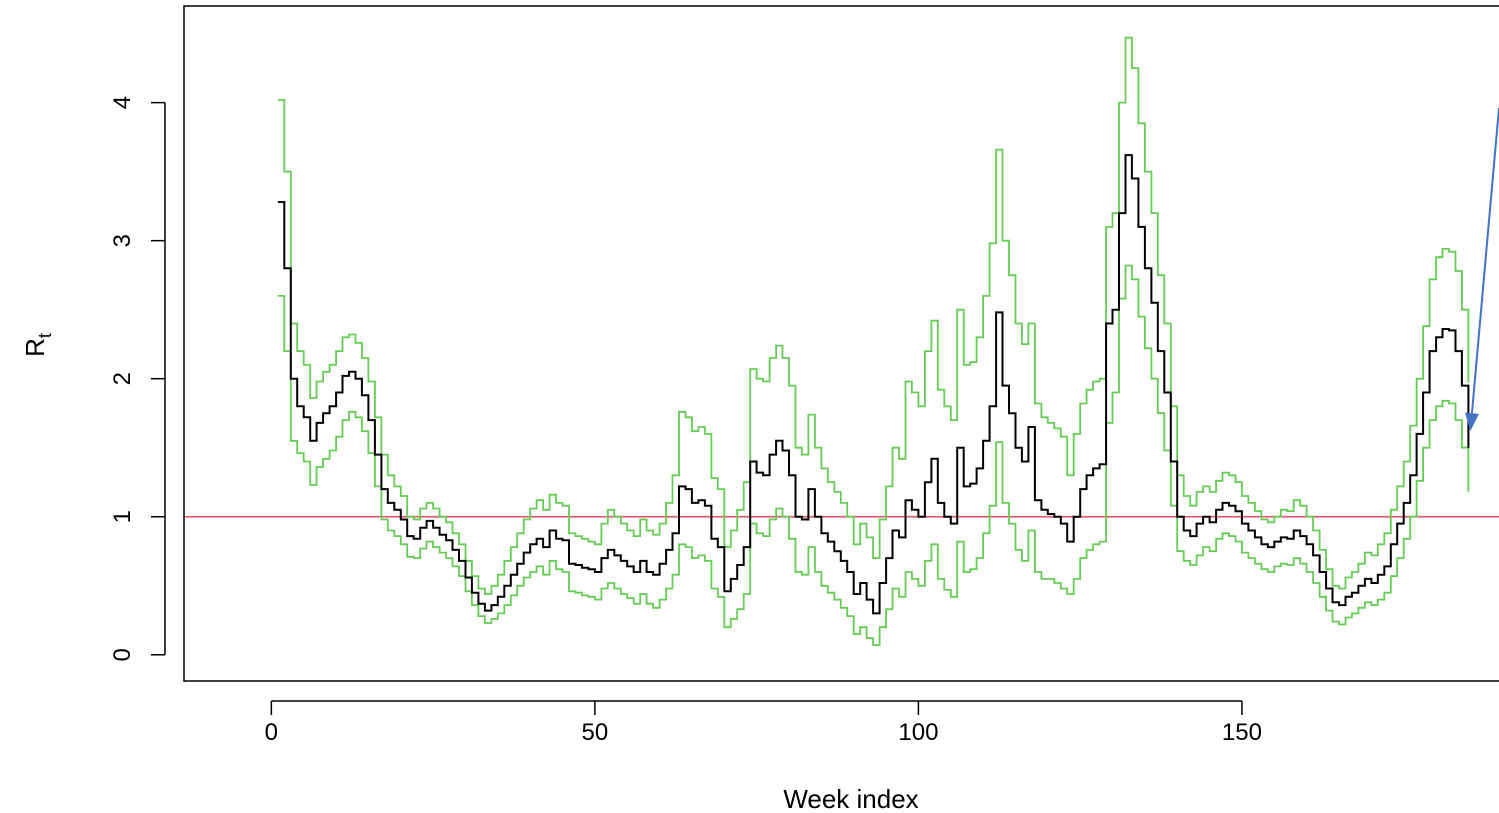  I want to click on y-tick-label: 3, so click(122, 240).